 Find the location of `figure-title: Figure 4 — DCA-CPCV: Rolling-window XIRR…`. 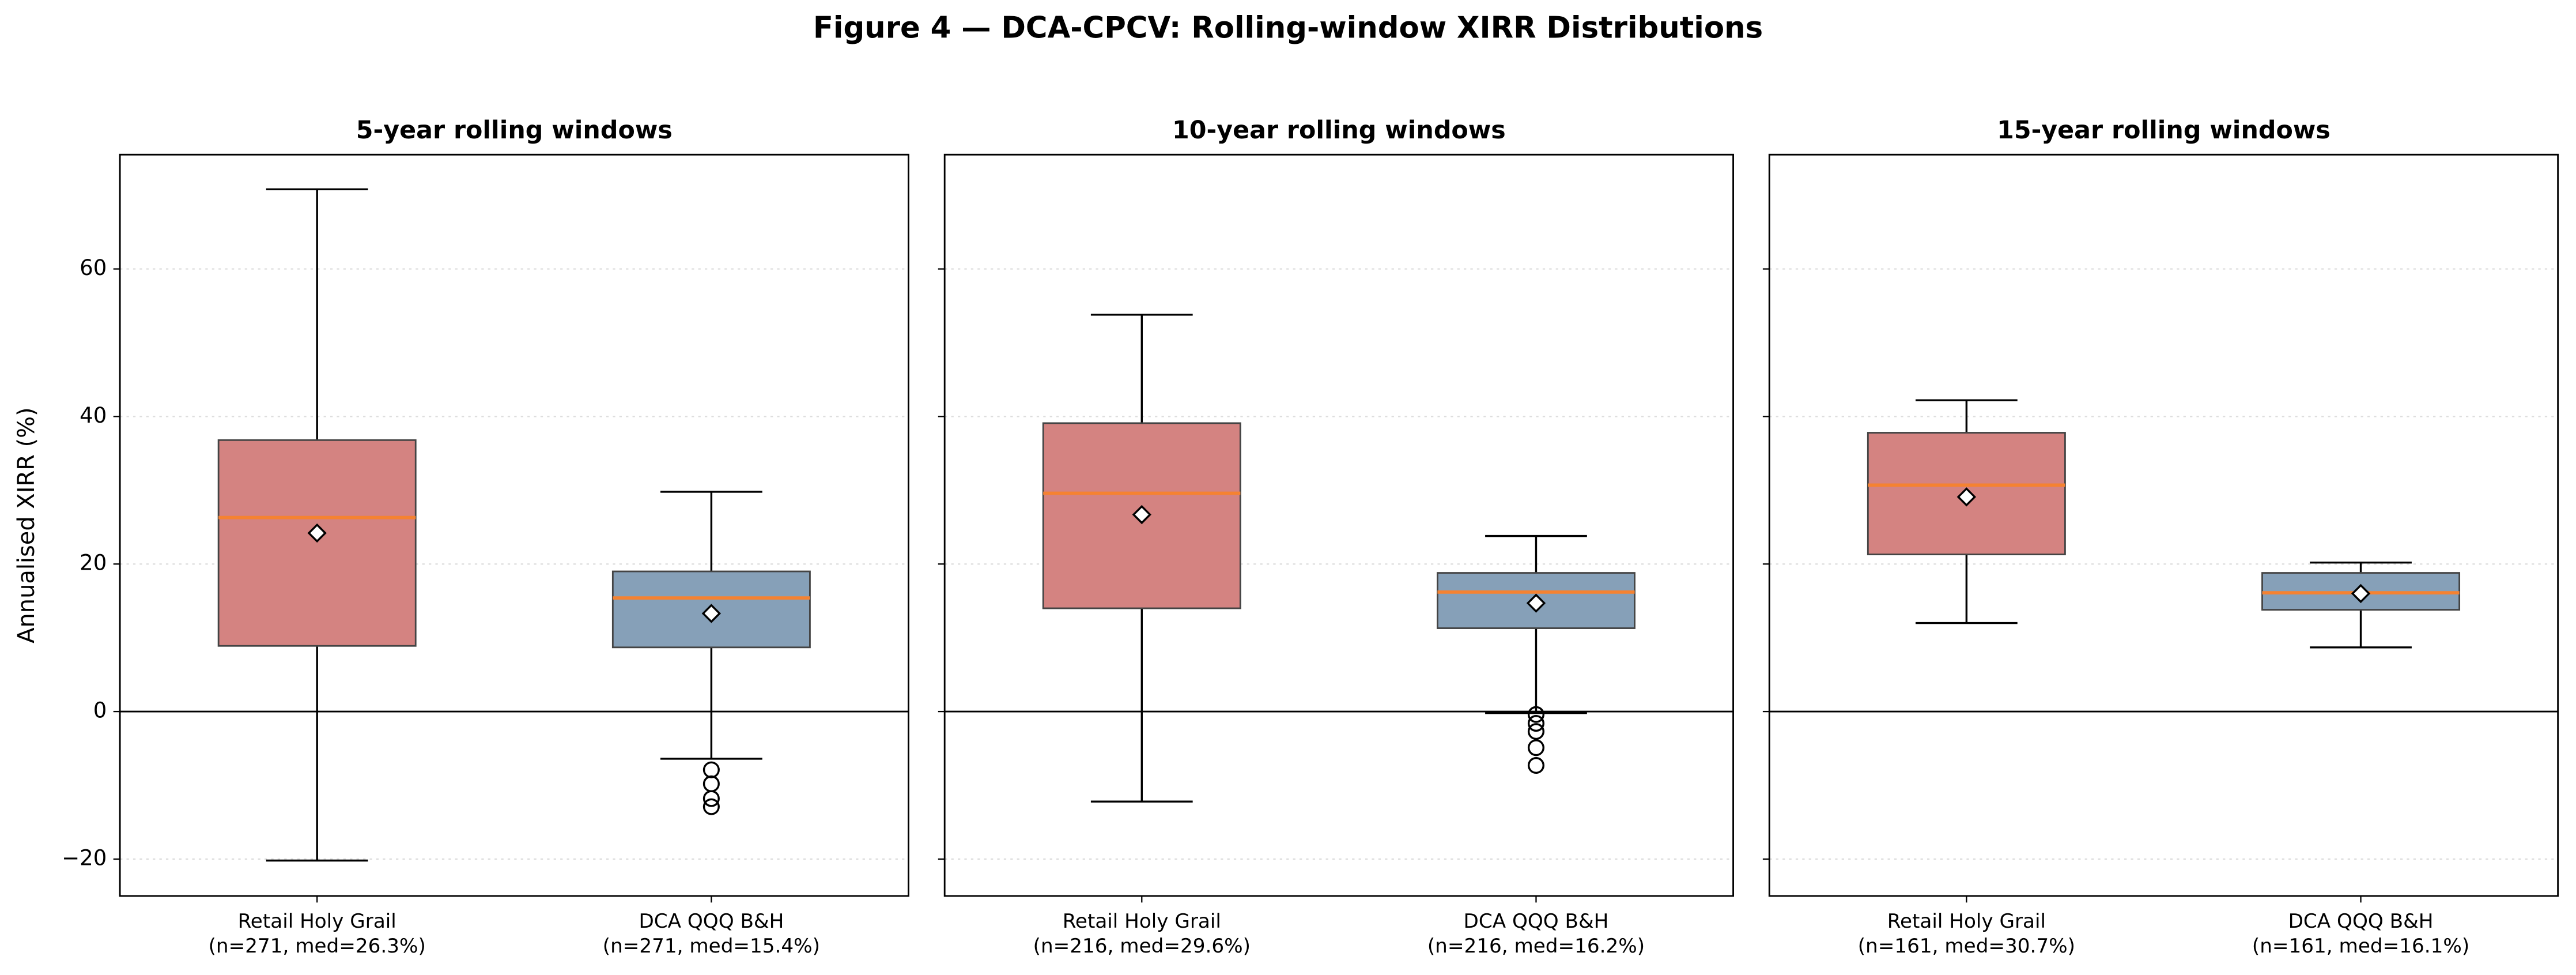

figure-title: Figure 4 — DCA-CPCV: Rolling-window XIRR… is located at coordinates (1288, 29).